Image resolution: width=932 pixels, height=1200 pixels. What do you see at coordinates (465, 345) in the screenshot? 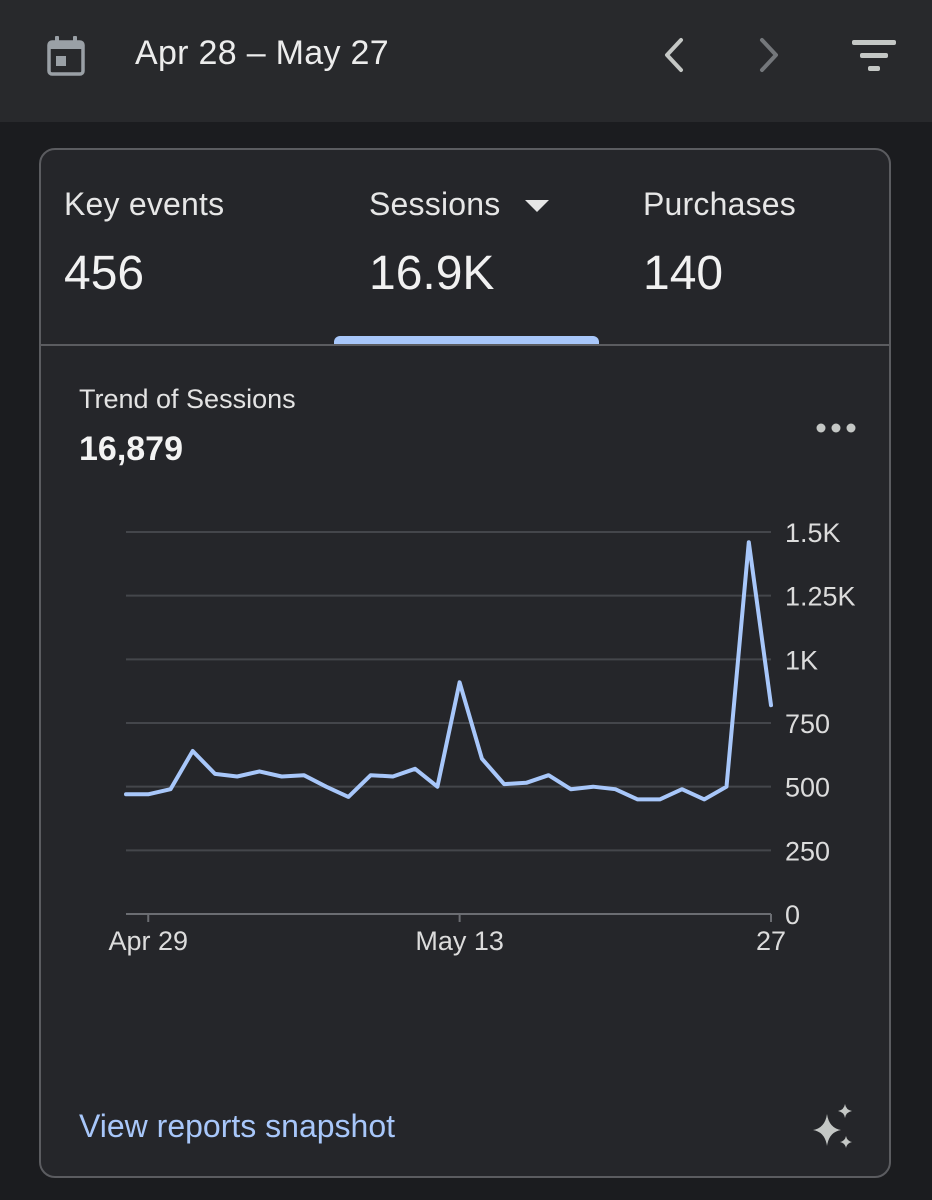
I see `divider` at bounding box center [465, 345].